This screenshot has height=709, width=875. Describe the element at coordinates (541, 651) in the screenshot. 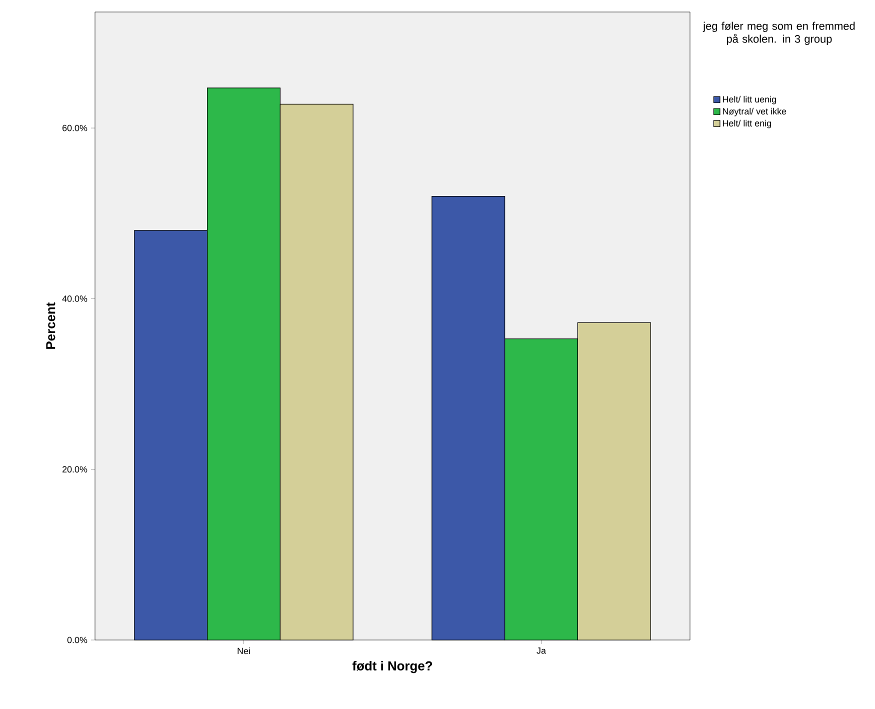

I see `x-tick-label: Ja` at that location.